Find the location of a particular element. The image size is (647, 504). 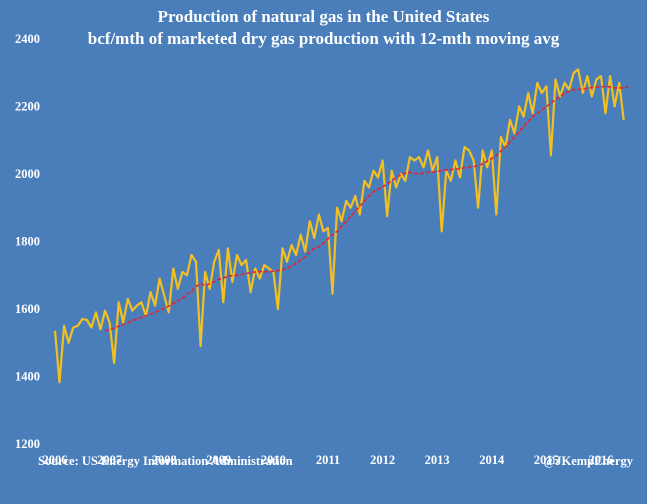

x-tick-label: 2011 is located at coordinates (328, 460).